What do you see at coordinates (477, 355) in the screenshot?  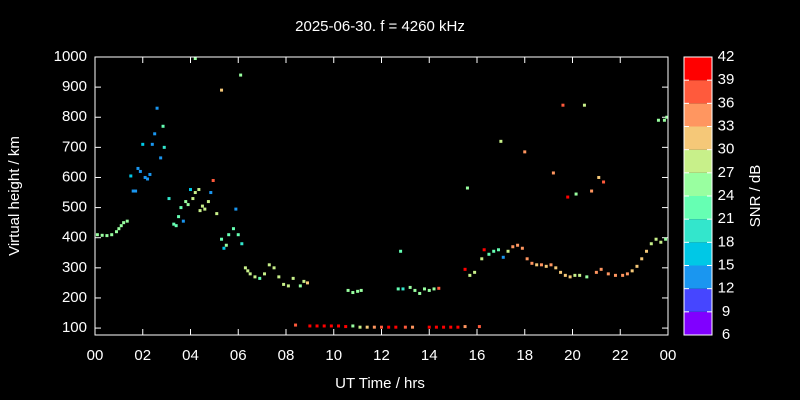 I see `x-tick-label: 16` at bounding box center [477, 355].